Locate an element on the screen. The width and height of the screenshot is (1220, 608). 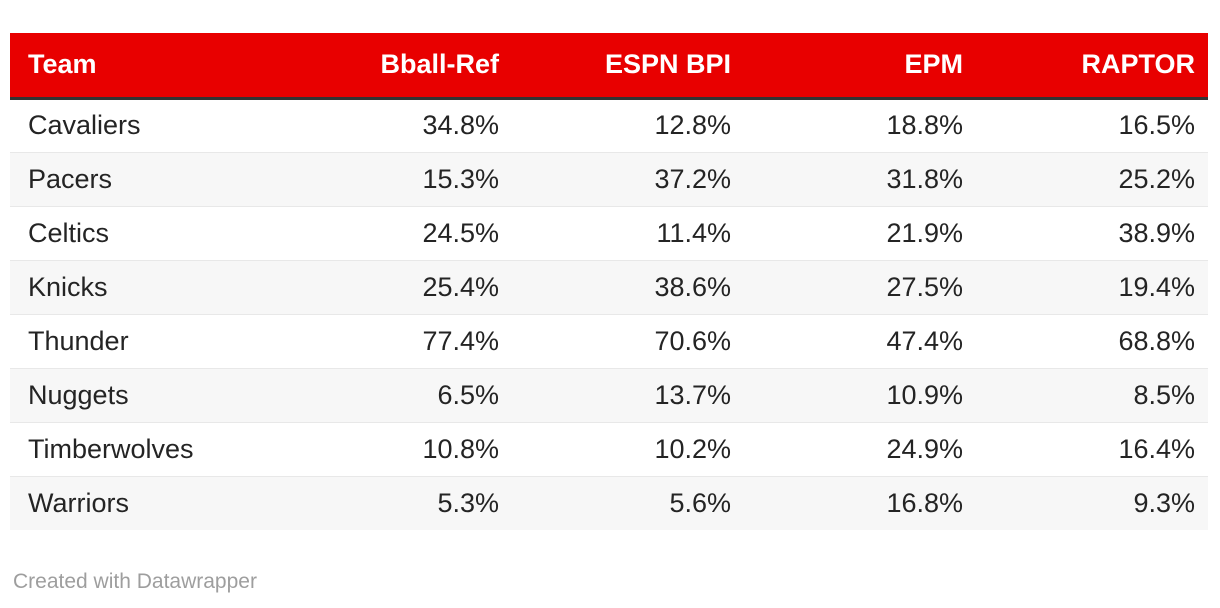
cell-epm: 21.9% is located at coordinates (860, 232).